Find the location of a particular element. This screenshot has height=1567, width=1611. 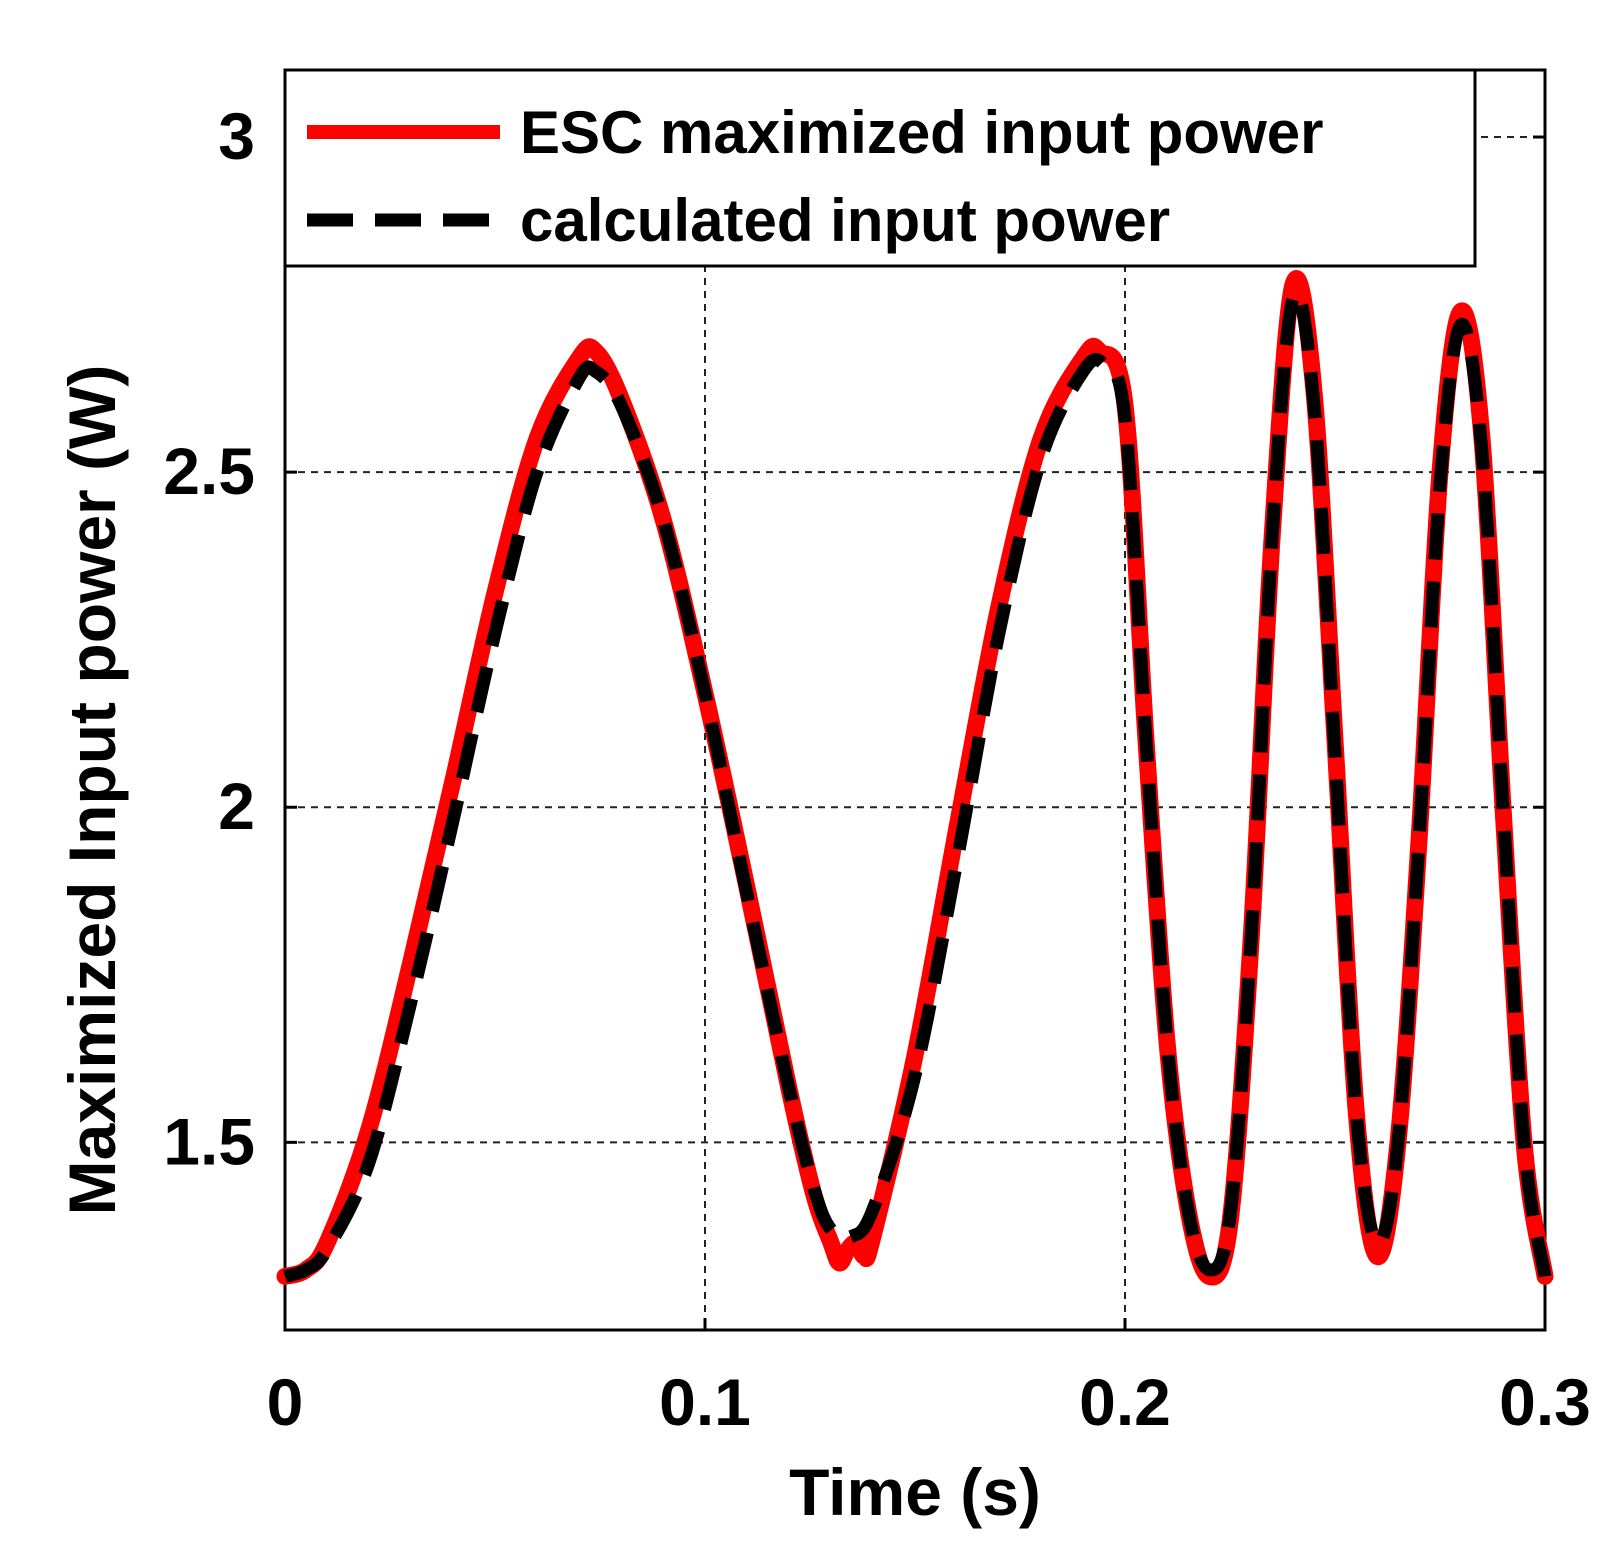

legend-box is located at coordinates (880, 168).